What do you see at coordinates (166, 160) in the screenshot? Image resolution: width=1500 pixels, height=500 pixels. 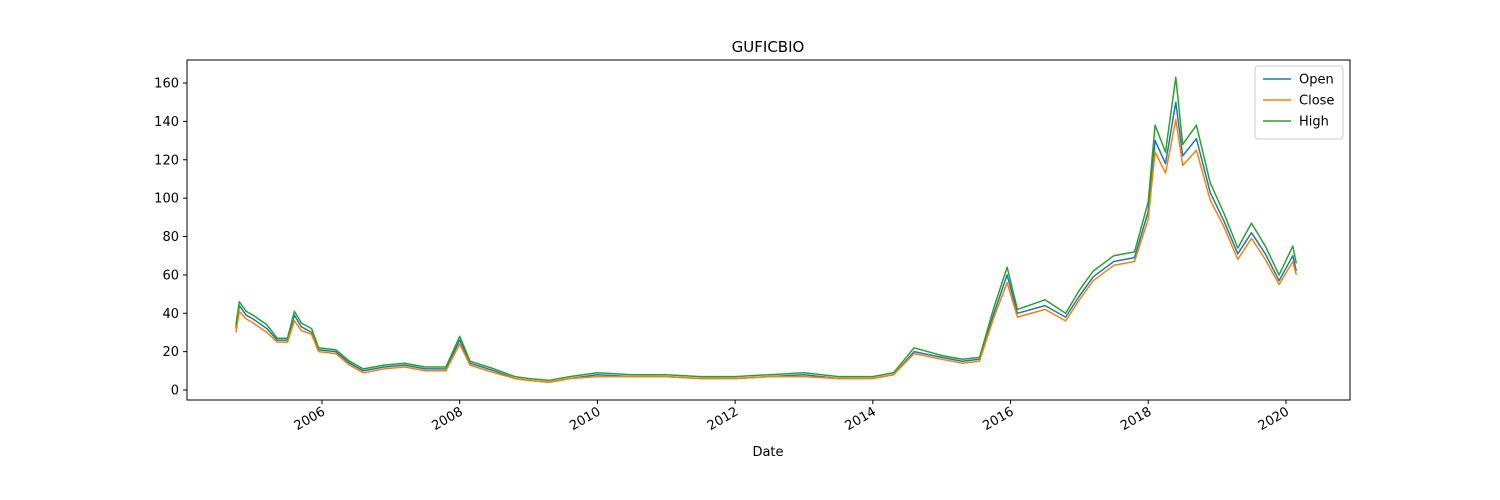 I see `y-tick-label: 120` at bounding box center [166, 160].